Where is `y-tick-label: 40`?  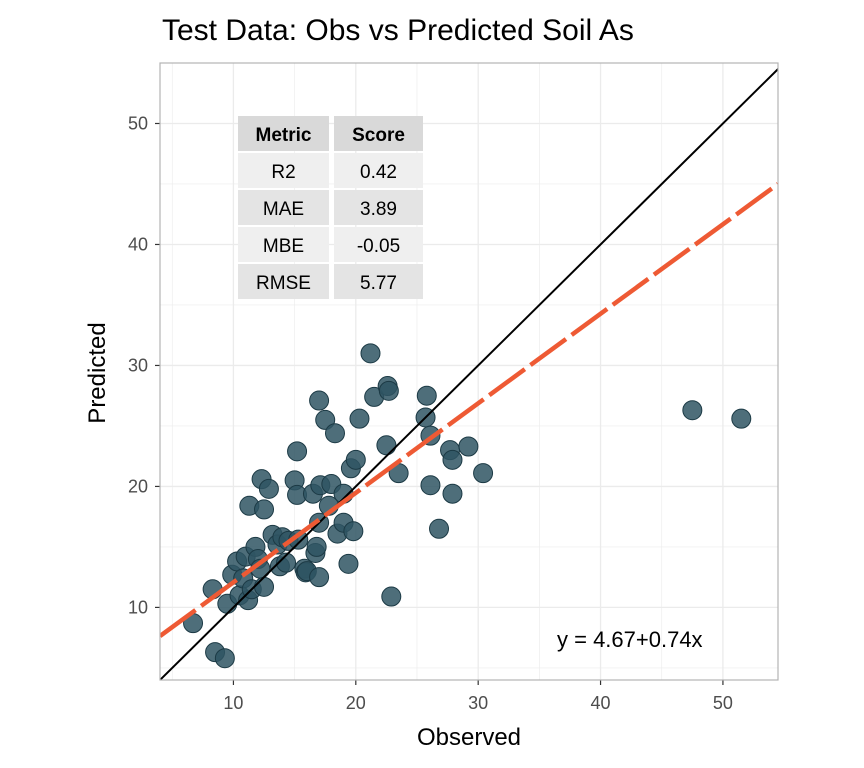 y-tick-label: 40 is located at coordinates (138, 244).